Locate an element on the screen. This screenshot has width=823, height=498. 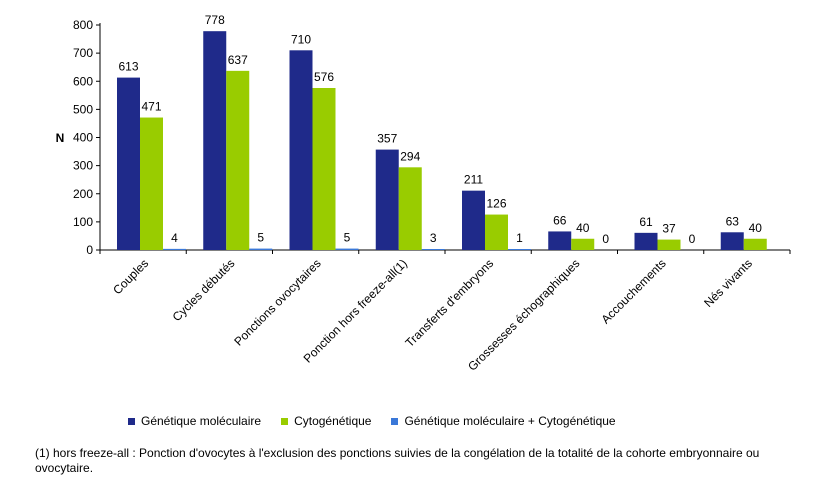
y-tick-label: 300 is located at coordinates (83, 166).